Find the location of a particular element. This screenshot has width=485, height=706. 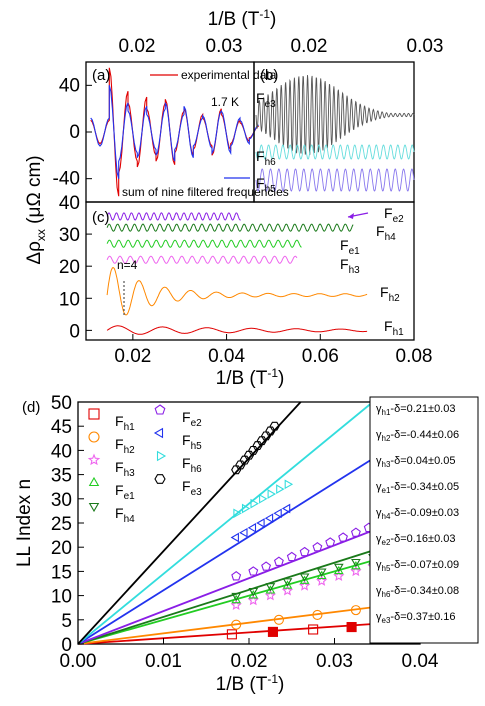

legend-label-e1: Fe1 is located at coordinates (125, 492).